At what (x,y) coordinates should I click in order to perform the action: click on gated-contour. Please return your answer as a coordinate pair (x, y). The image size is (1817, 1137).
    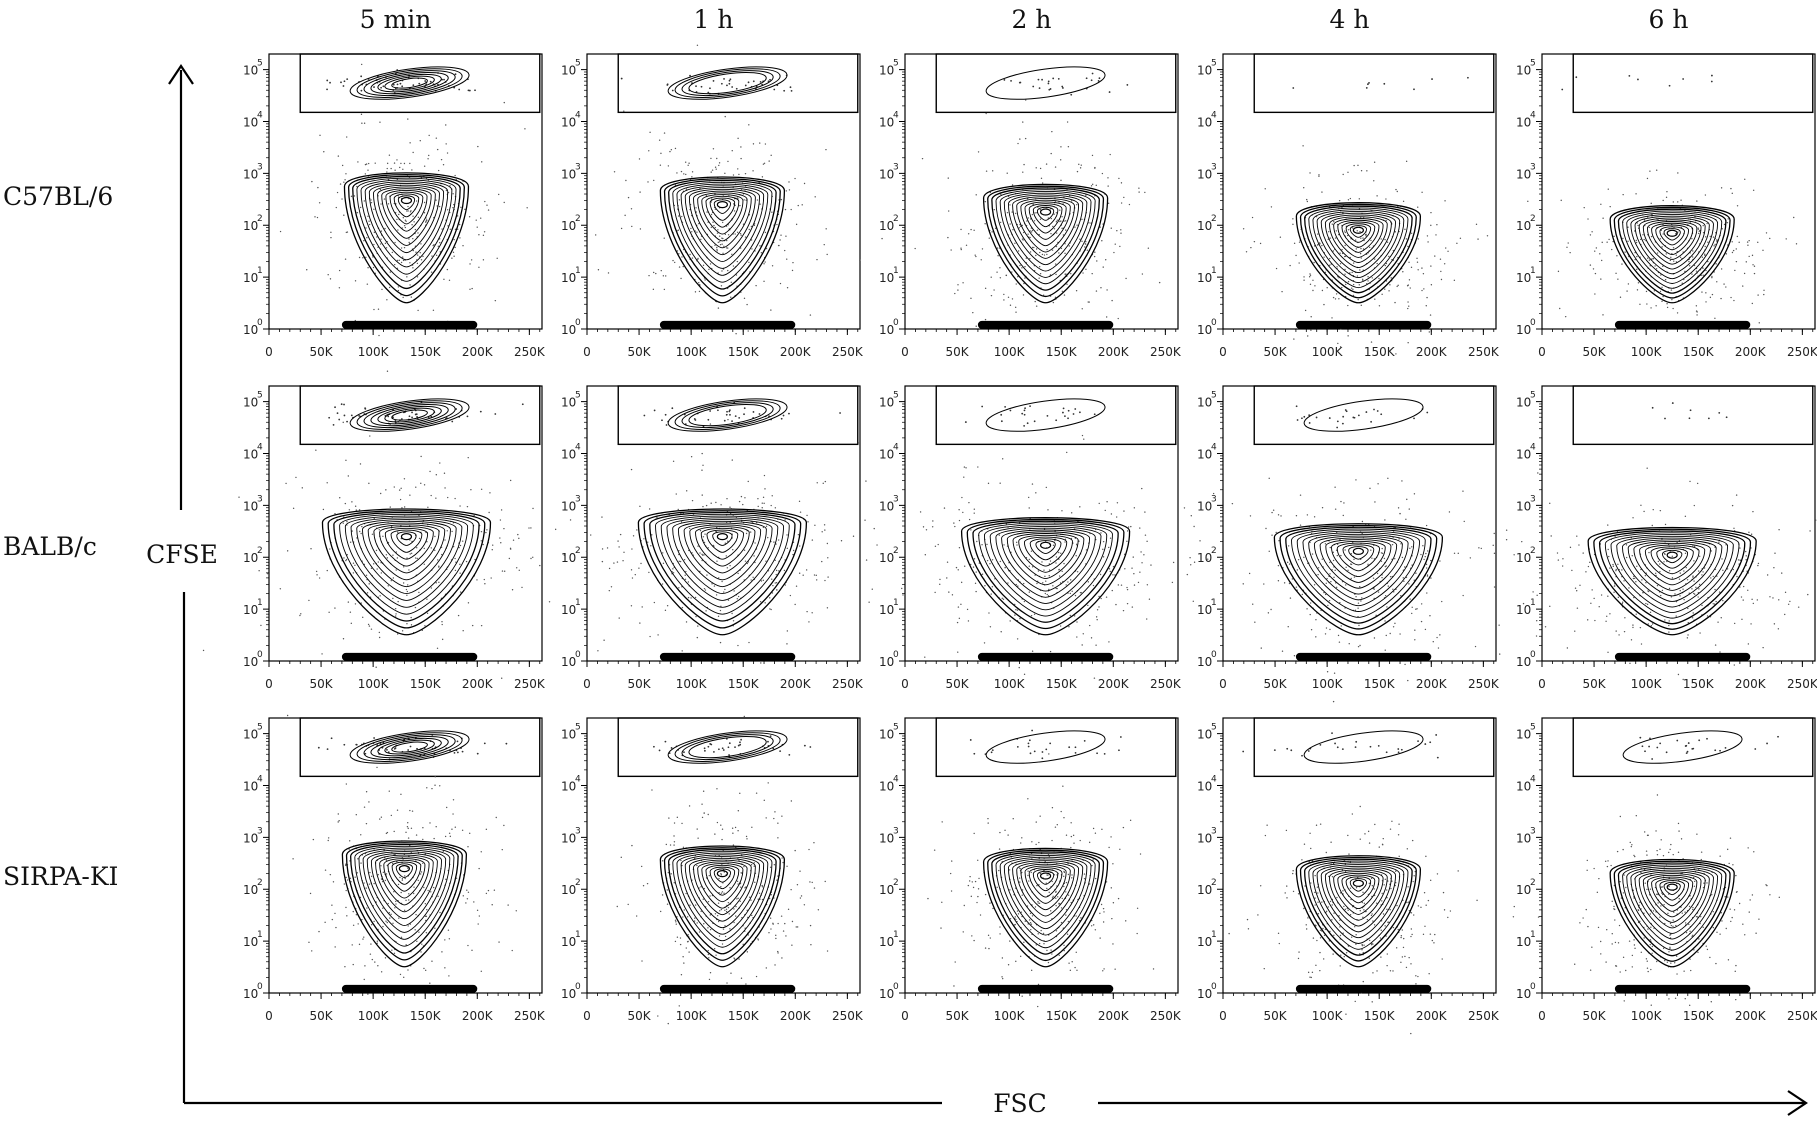
    Looking at the image, I should click on (409, 83).